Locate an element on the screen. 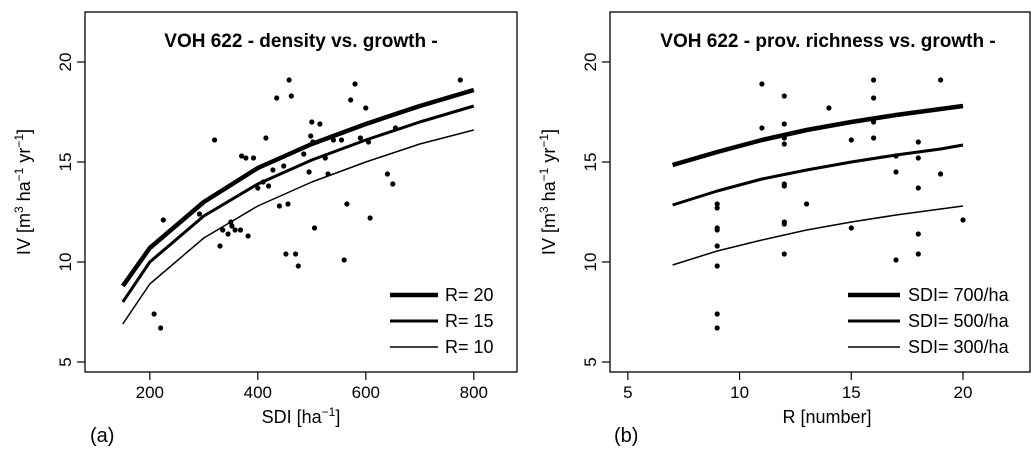 Image resolution: width=1033 pixels, height=449 pixels. legend-b: SDI= 700/ha SDI= 500/ha SDI= 300/ha is located at coordinates (929, 321).